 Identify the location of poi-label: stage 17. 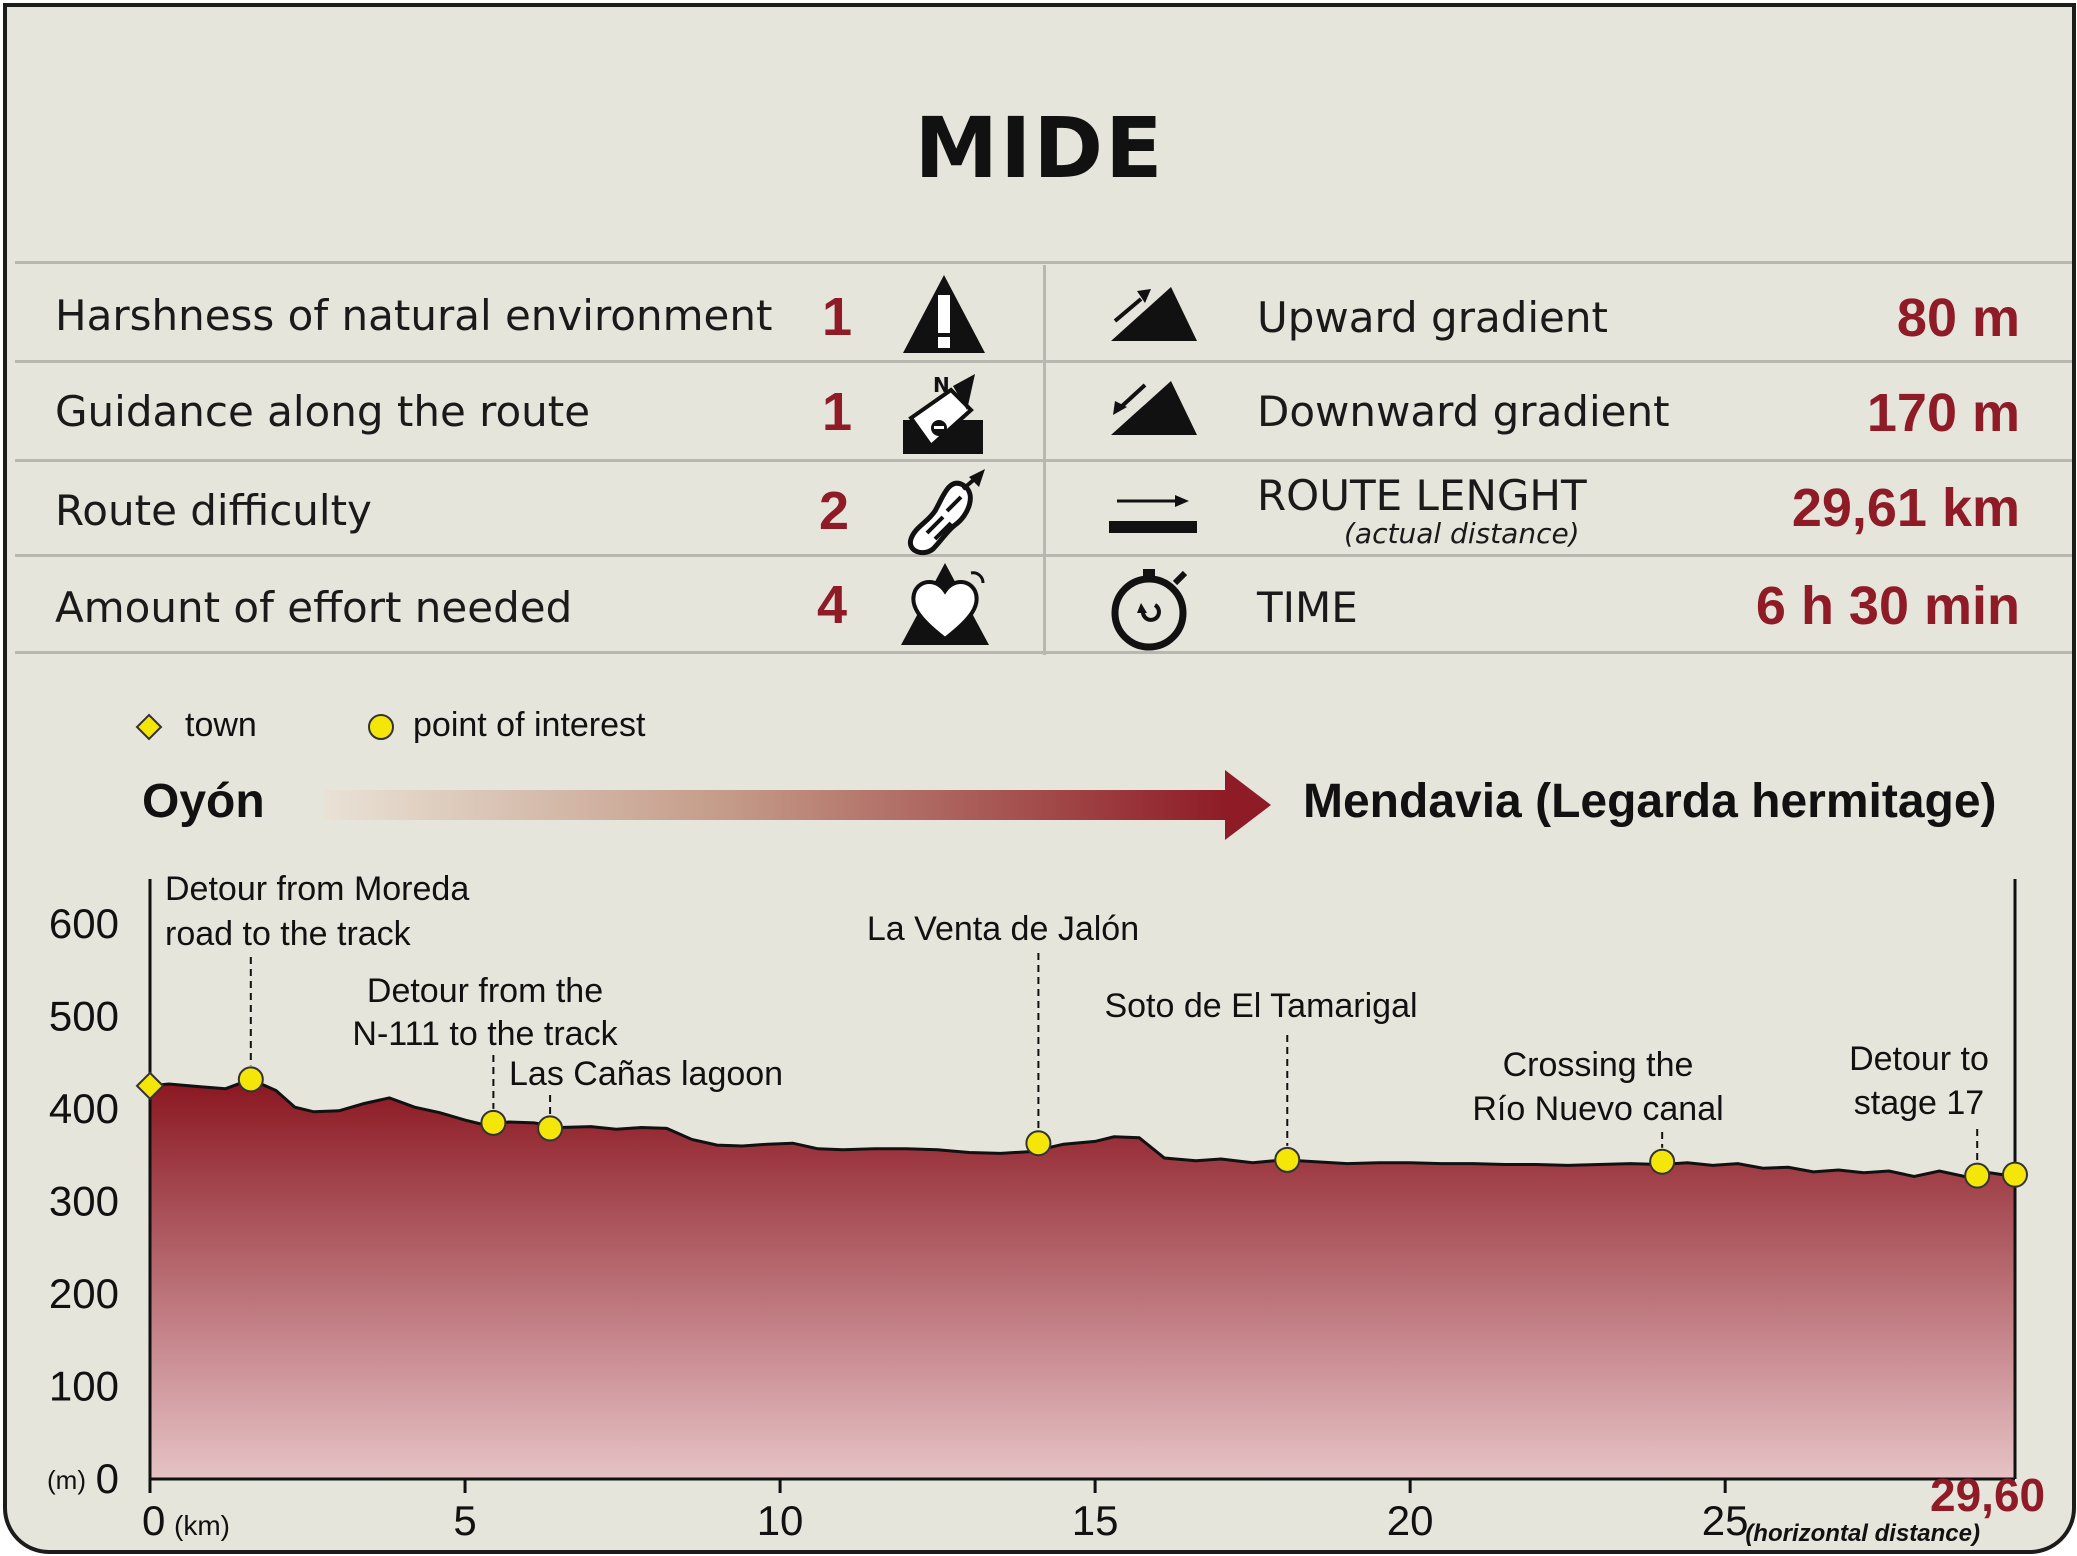
(1919, 1103).